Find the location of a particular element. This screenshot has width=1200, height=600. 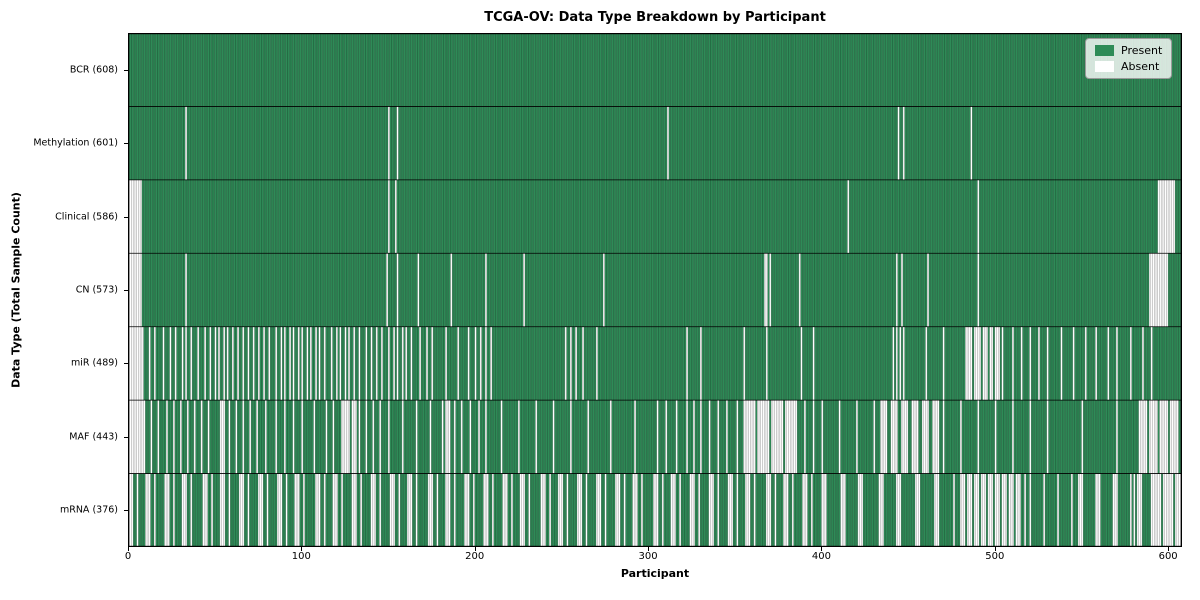

x-tick-label: 500 is located at coordinates (995, 556).